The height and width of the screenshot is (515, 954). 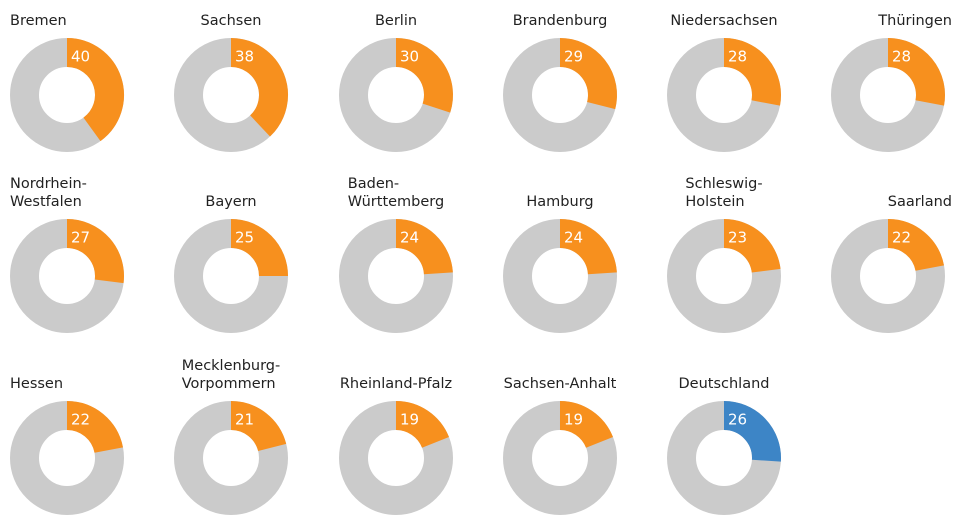 I want to click on donut-label: Mecklenburg- Vorpommern, so click(x=231, y=375).